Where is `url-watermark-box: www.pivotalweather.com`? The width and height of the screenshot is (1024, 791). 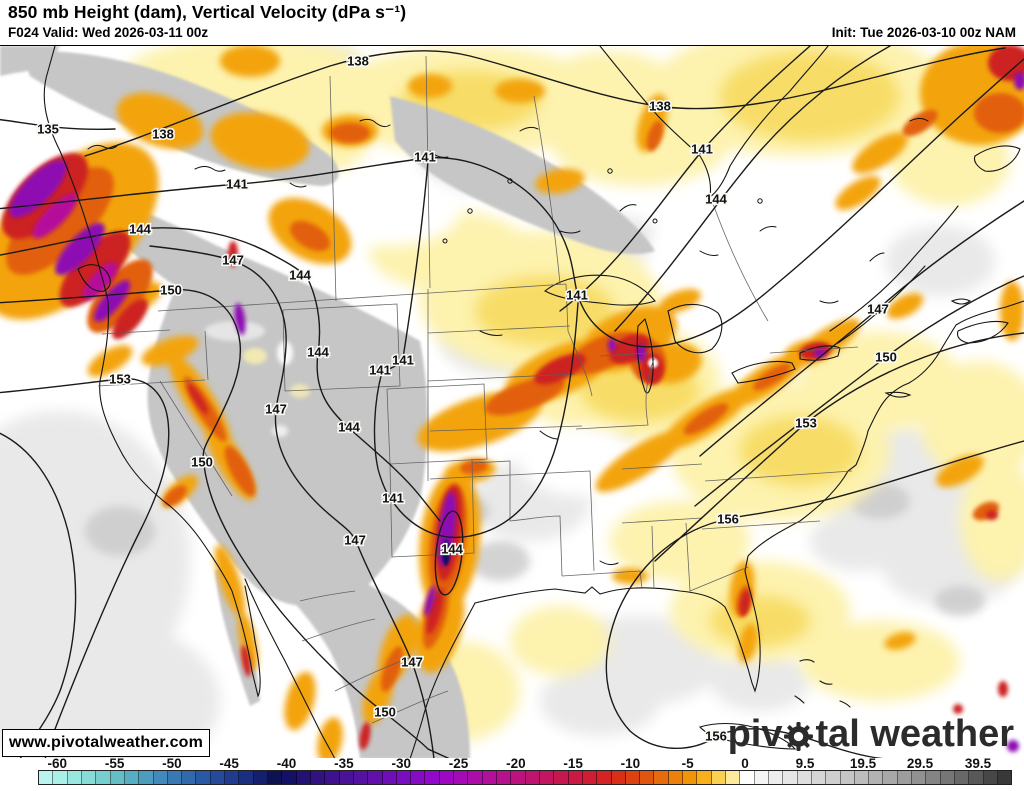 url-watermark-box: www.pivotalweather.com is located at coordinates (106, 743).